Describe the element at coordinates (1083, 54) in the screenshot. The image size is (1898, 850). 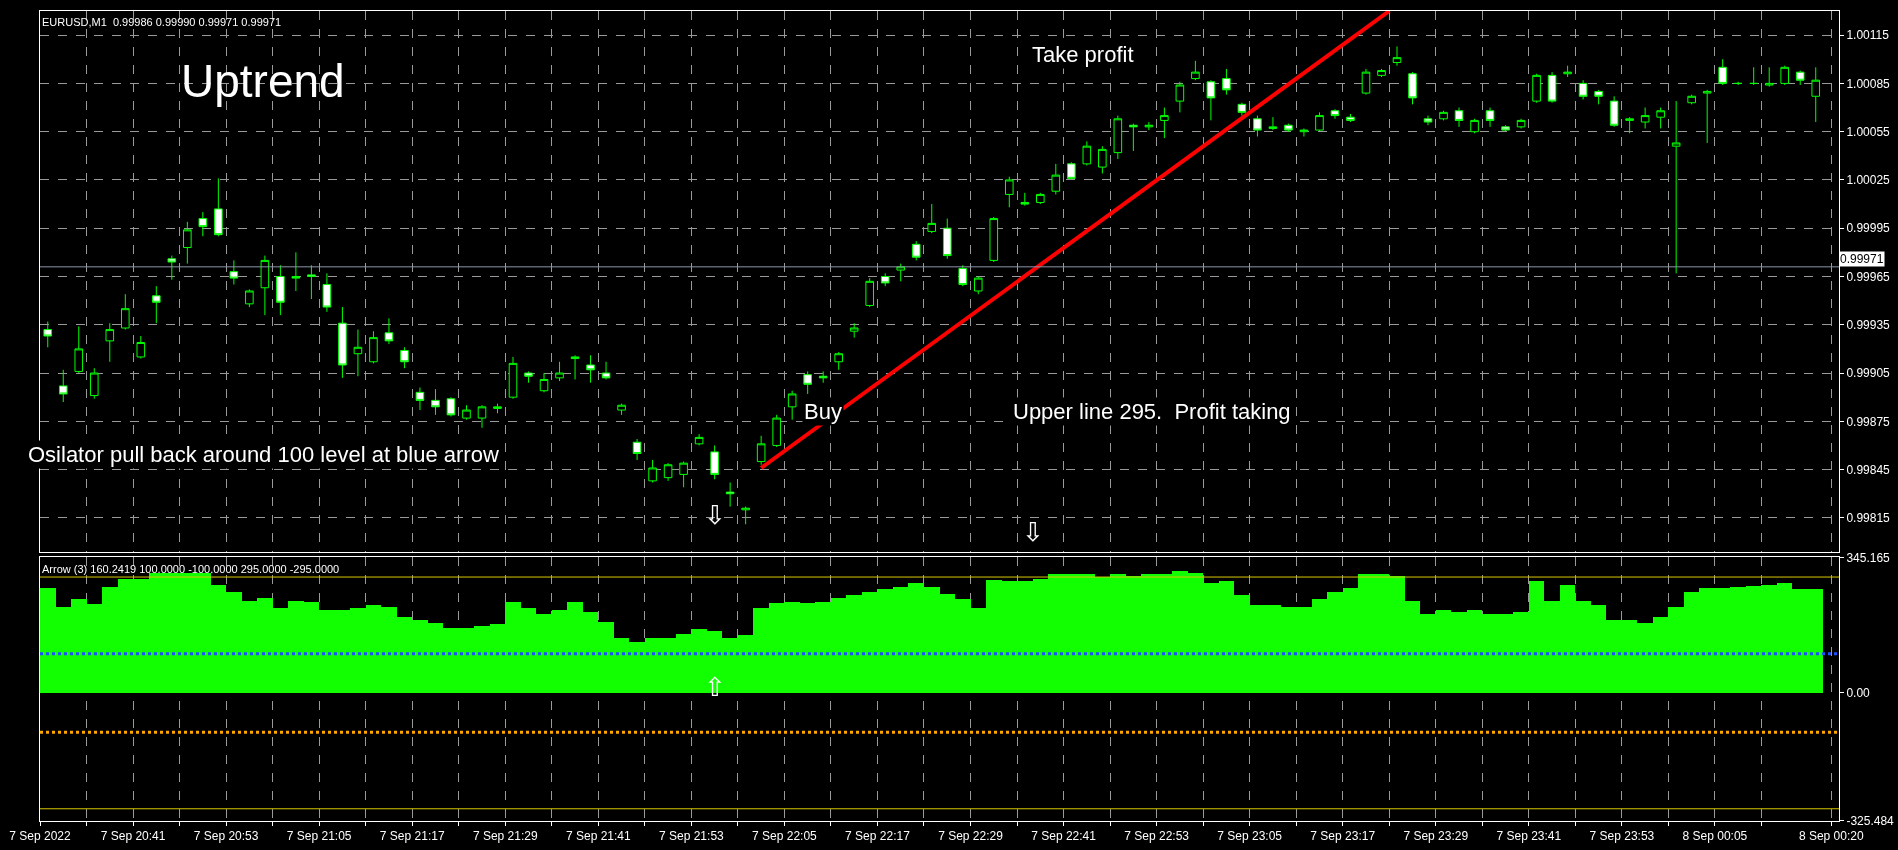
I see `annotation: Take profit` at that location.